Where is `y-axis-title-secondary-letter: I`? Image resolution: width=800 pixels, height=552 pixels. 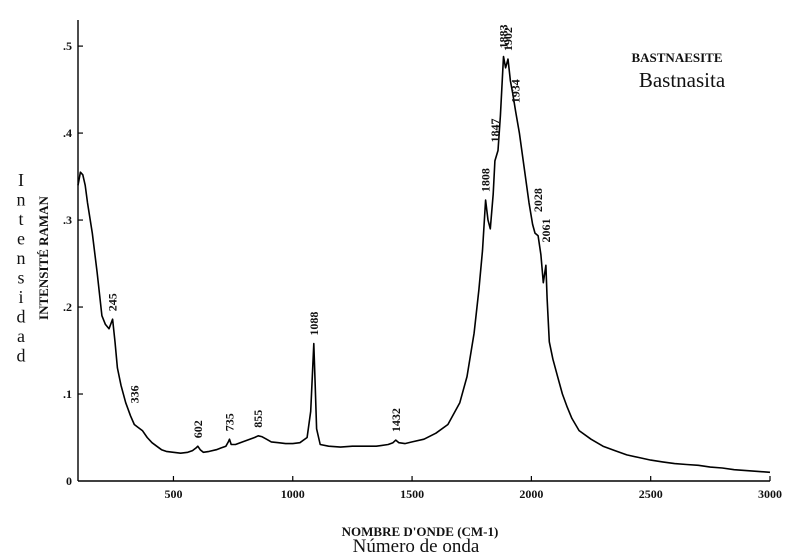
y-axis-title-secondary-letter: I is located at coordinates (21, 180).